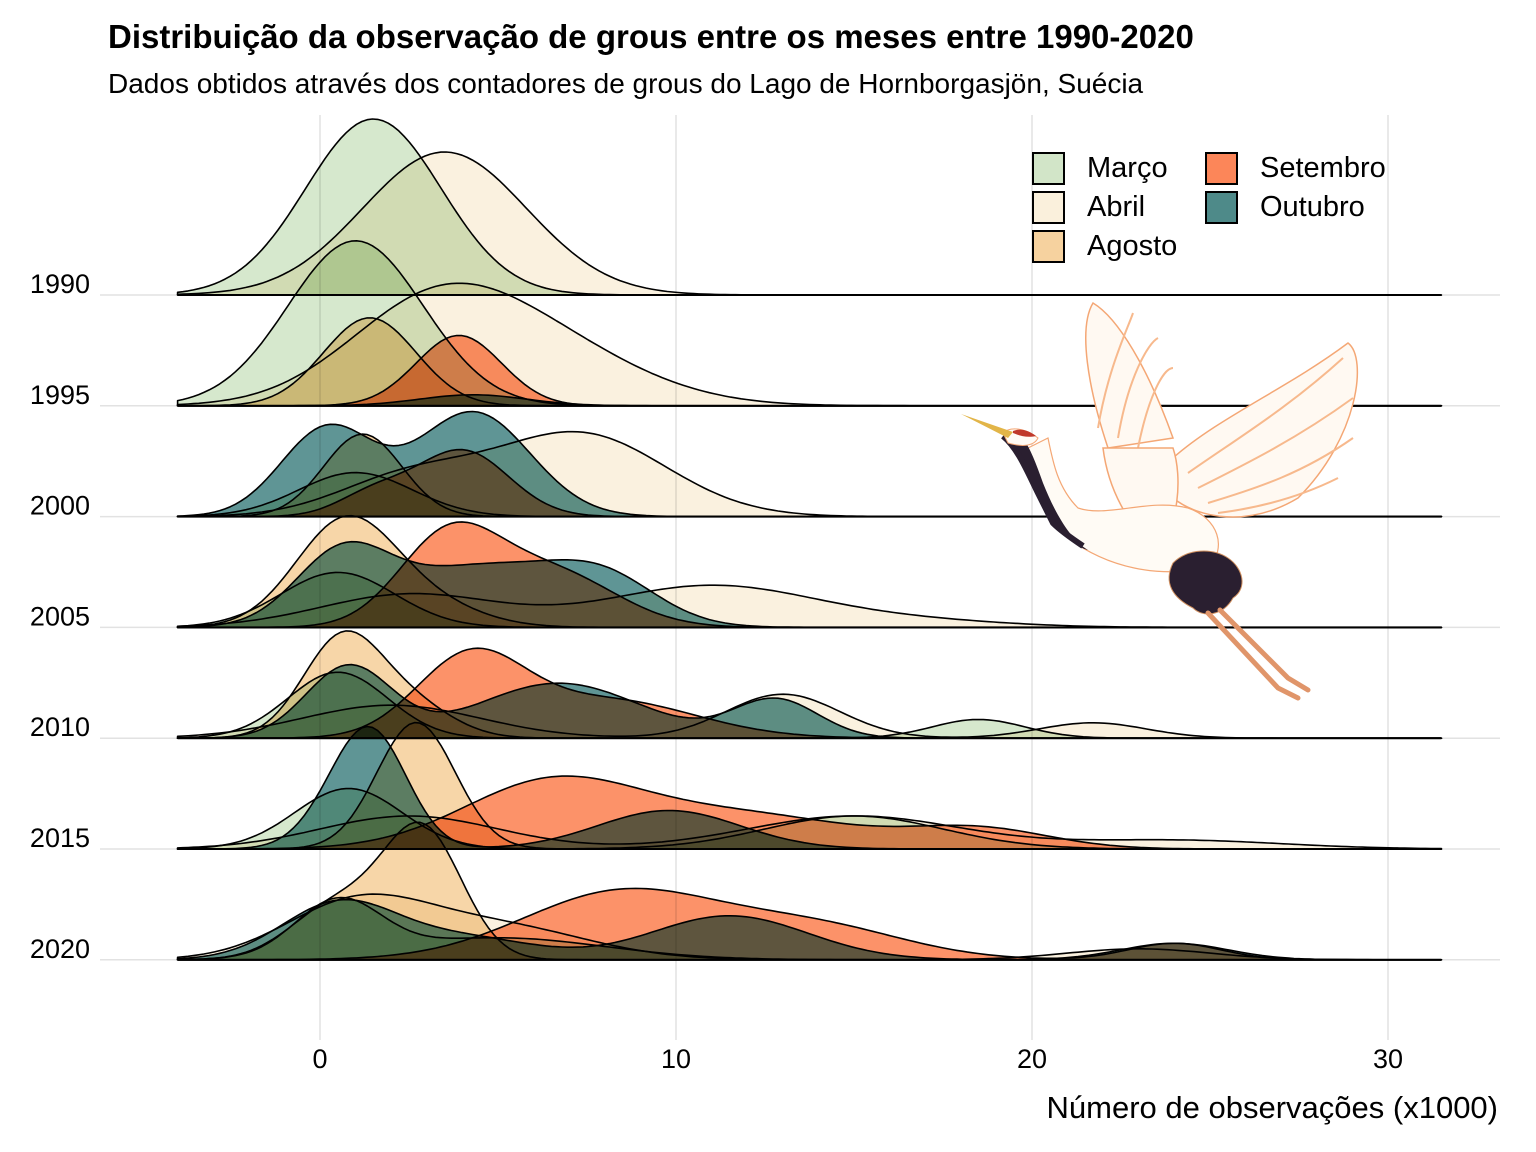 The height and width of the screenshot is (1152, 1536). Describe the element at coordinates (809, 685) in the screenshot. I see `ridge-row-2010` at that location.